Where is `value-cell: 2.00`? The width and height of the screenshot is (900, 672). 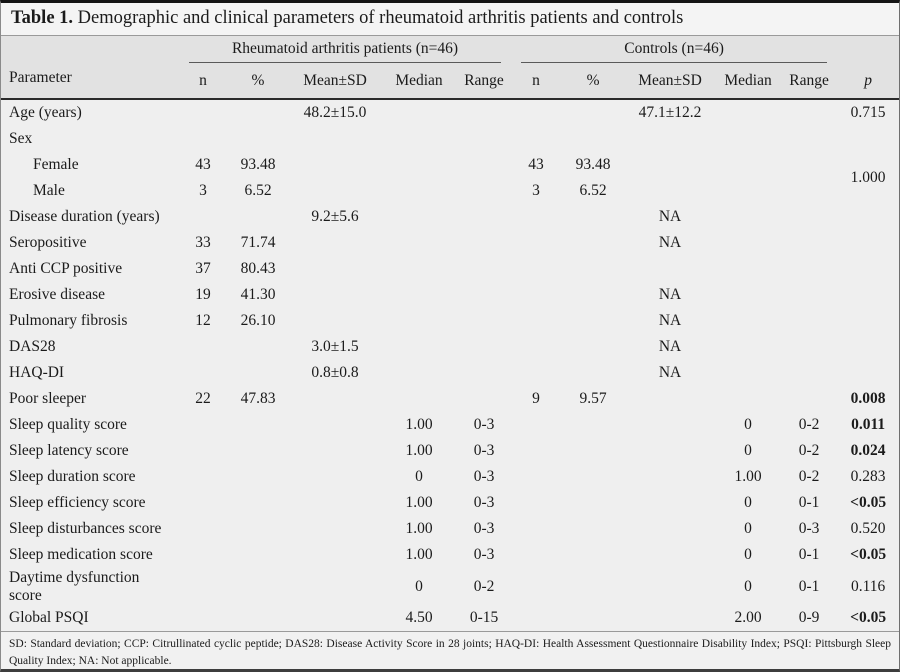
value-cell: 2.00 is located at coordinates (748, 617).